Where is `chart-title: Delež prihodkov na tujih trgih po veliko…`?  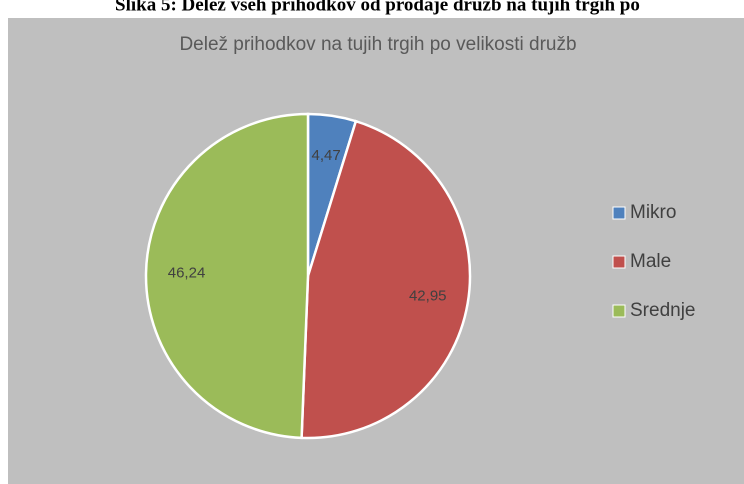 chart-title: Delež prihodkov na tujih trgih po veliko… is located at coordinates (377, 44).